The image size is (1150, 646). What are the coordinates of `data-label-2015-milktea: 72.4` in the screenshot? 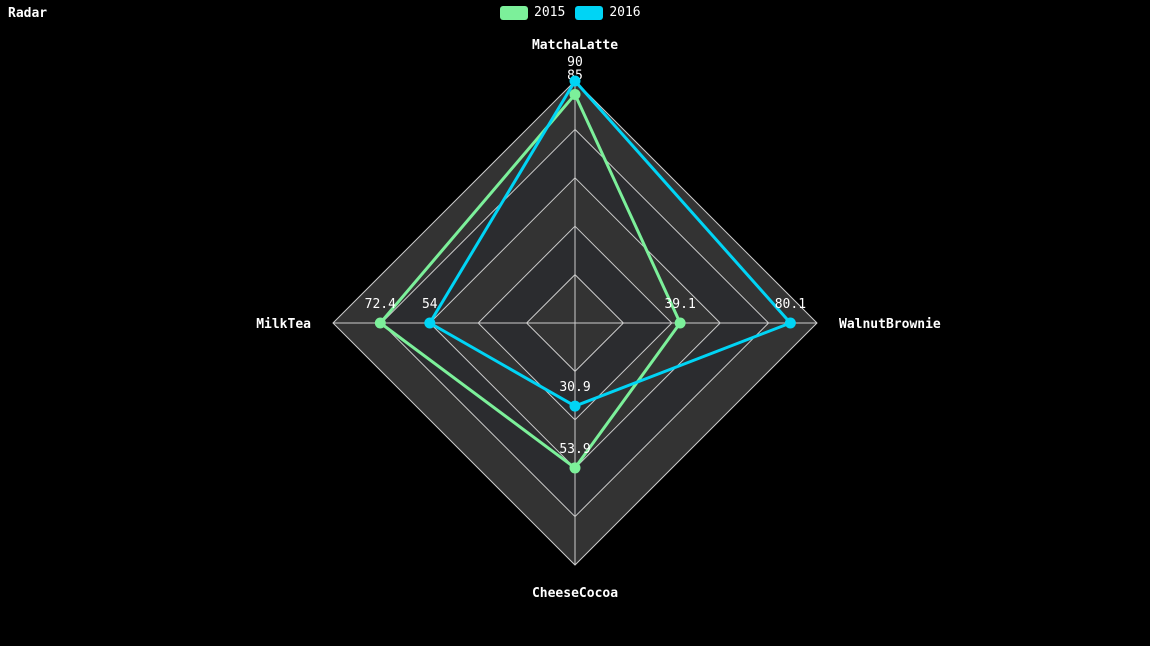 It's located at (380, 304).